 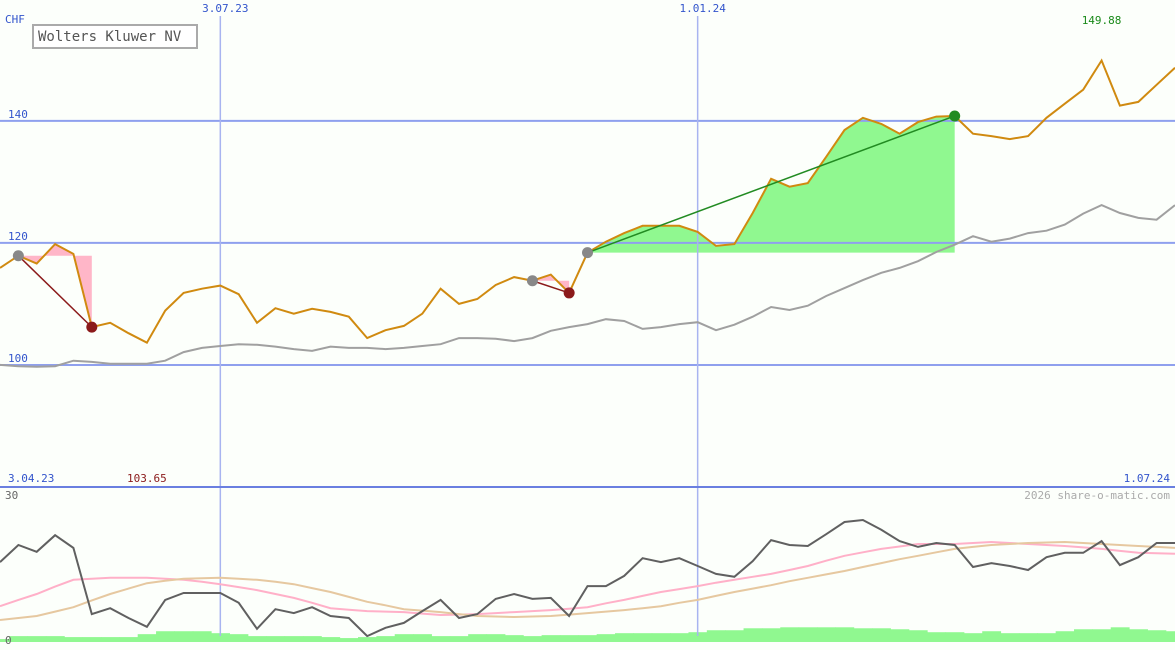 I want to click on x-tick-label: 3.07.23, so click(x=225, y=8).